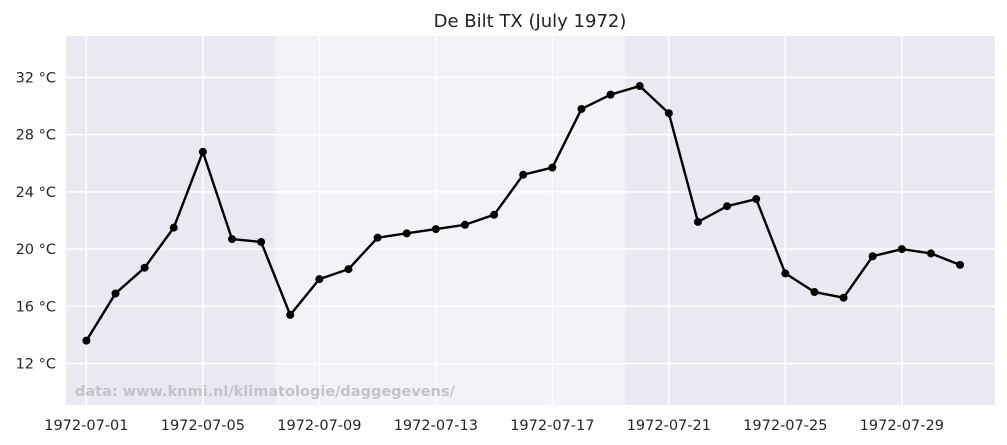  Describe the element at coordinates (530, 21) in the screenshot. I see `chart-title: De Bilt TX (July 1972)` at that location.